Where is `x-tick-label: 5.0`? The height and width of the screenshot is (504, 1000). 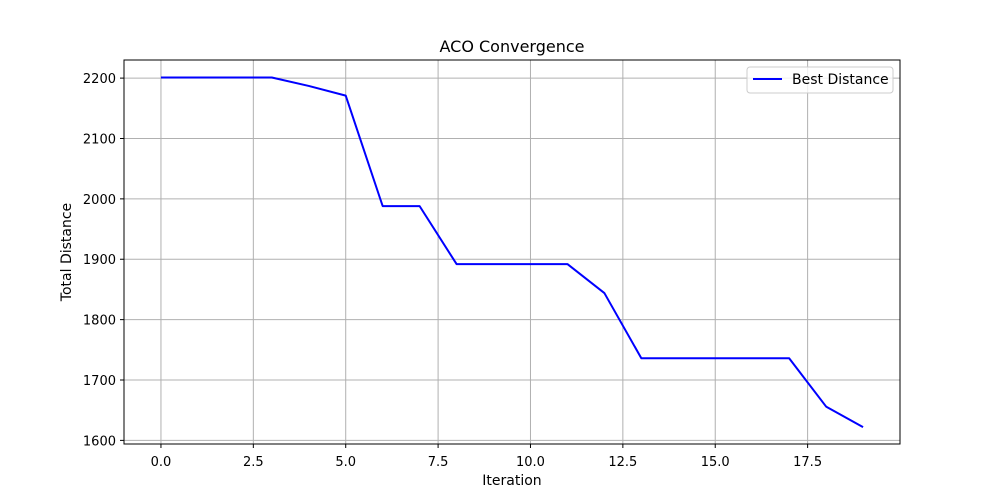
x-tick-label: 5.0 is located at coordinates (345, 462).